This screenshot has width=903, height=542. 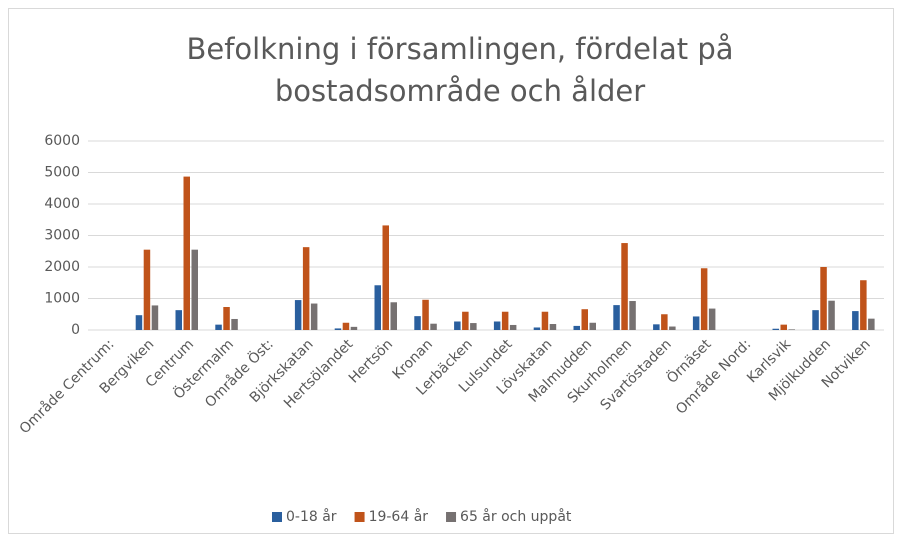 What do you see at coordinates (62, 141) in the screenshot?
I see `y-tick-label: 6000` at bounding box center [62, 141].